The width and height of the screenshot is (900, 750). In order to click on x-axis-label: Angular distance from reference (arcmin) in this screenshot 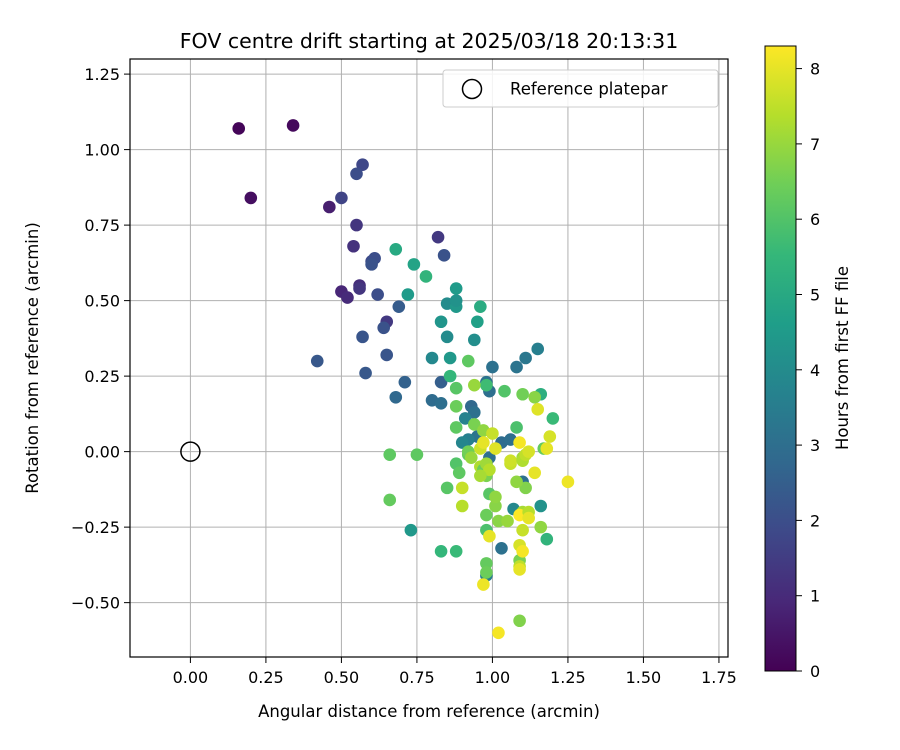, I will do `click(429, 711)`.